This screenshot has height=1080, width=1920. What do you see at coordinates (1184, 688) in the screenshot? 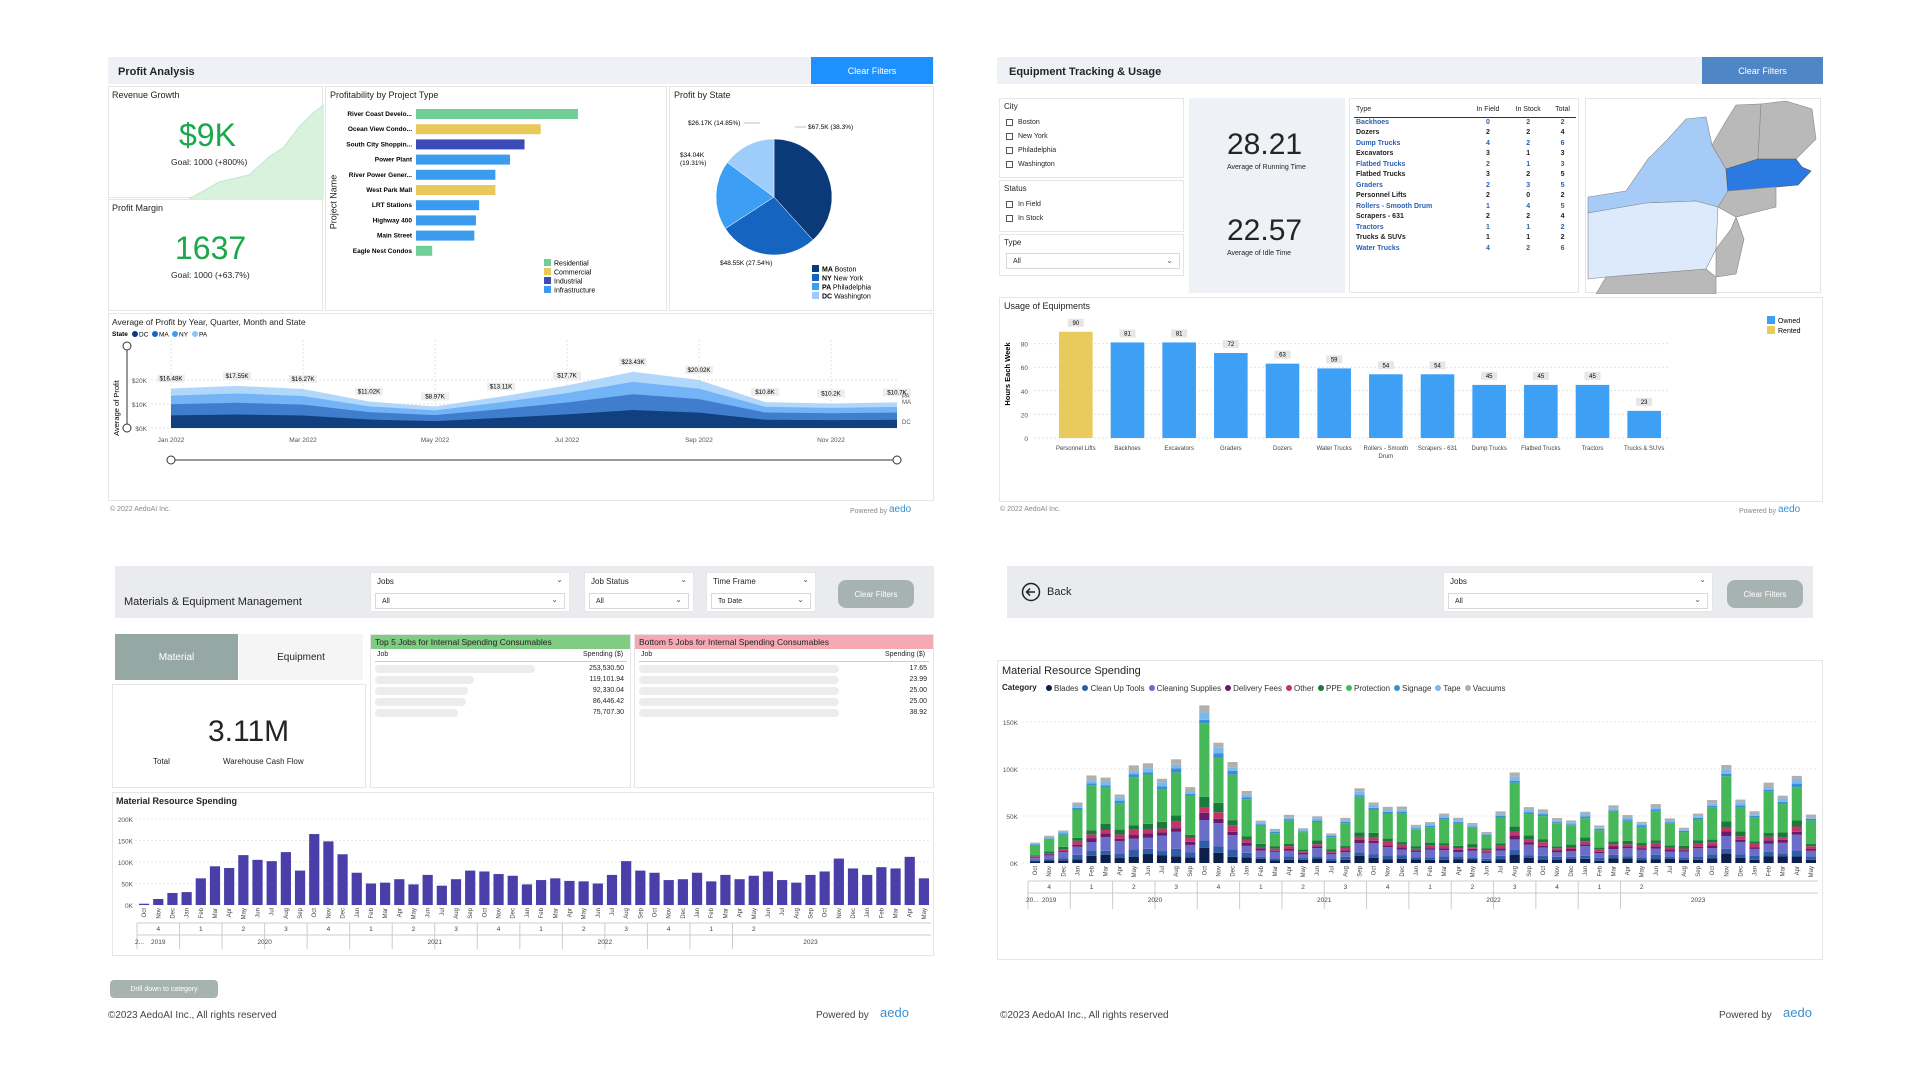
I see `legend-item: Cleaning Supplies` at bounding box center [1184, 688].